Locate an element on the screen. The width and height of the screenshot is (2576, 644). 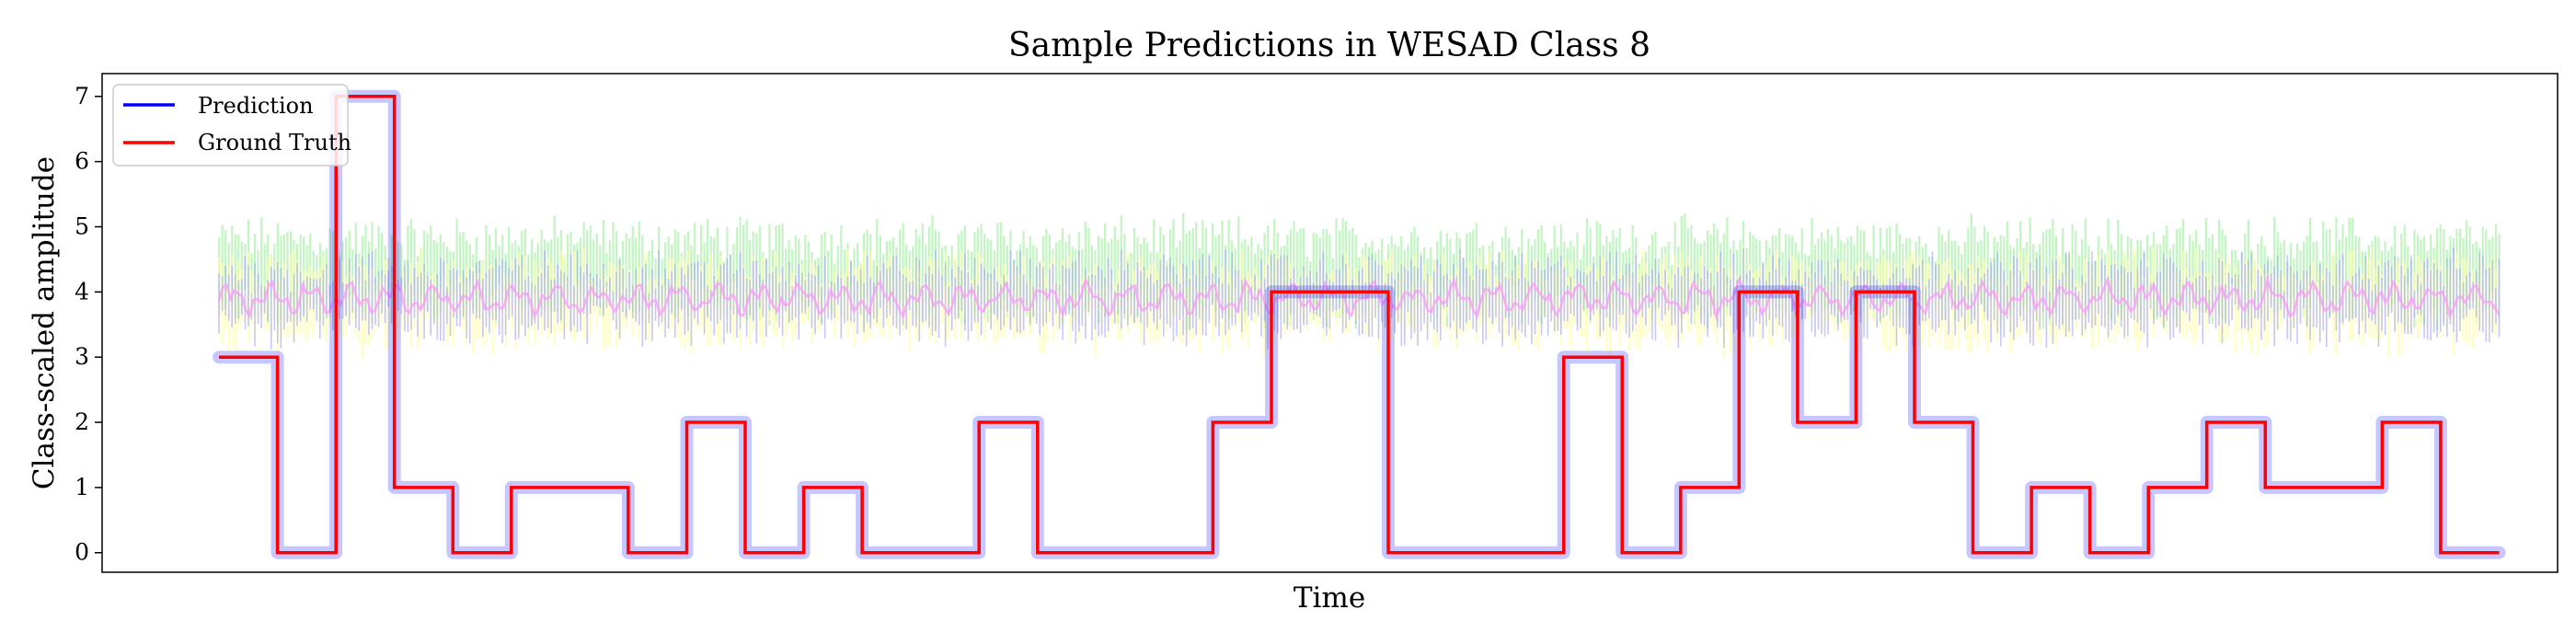
legend-label-ground-truth: Ground Truth is located at coordinates (274, 142).